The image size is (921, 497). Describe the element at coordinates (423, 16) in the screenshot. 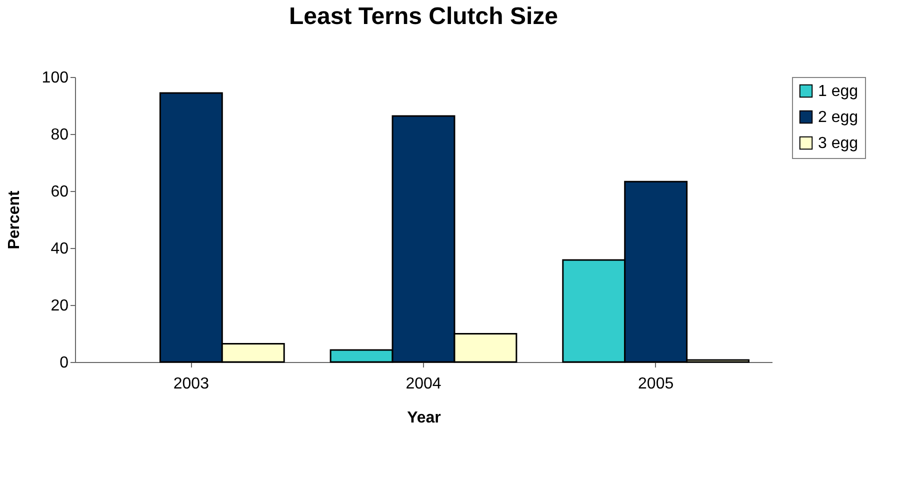

I see `chart-title: Least Terns Clutch Size` at that location.